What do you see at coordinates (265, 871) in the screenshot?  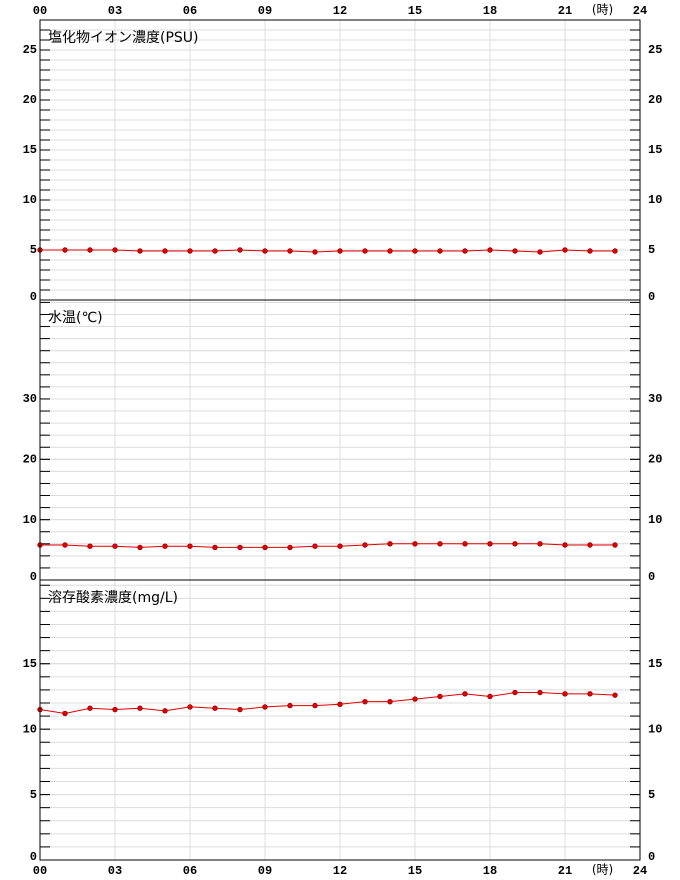 I see `x-tick-label: 09` at bounding box center [265, 871].